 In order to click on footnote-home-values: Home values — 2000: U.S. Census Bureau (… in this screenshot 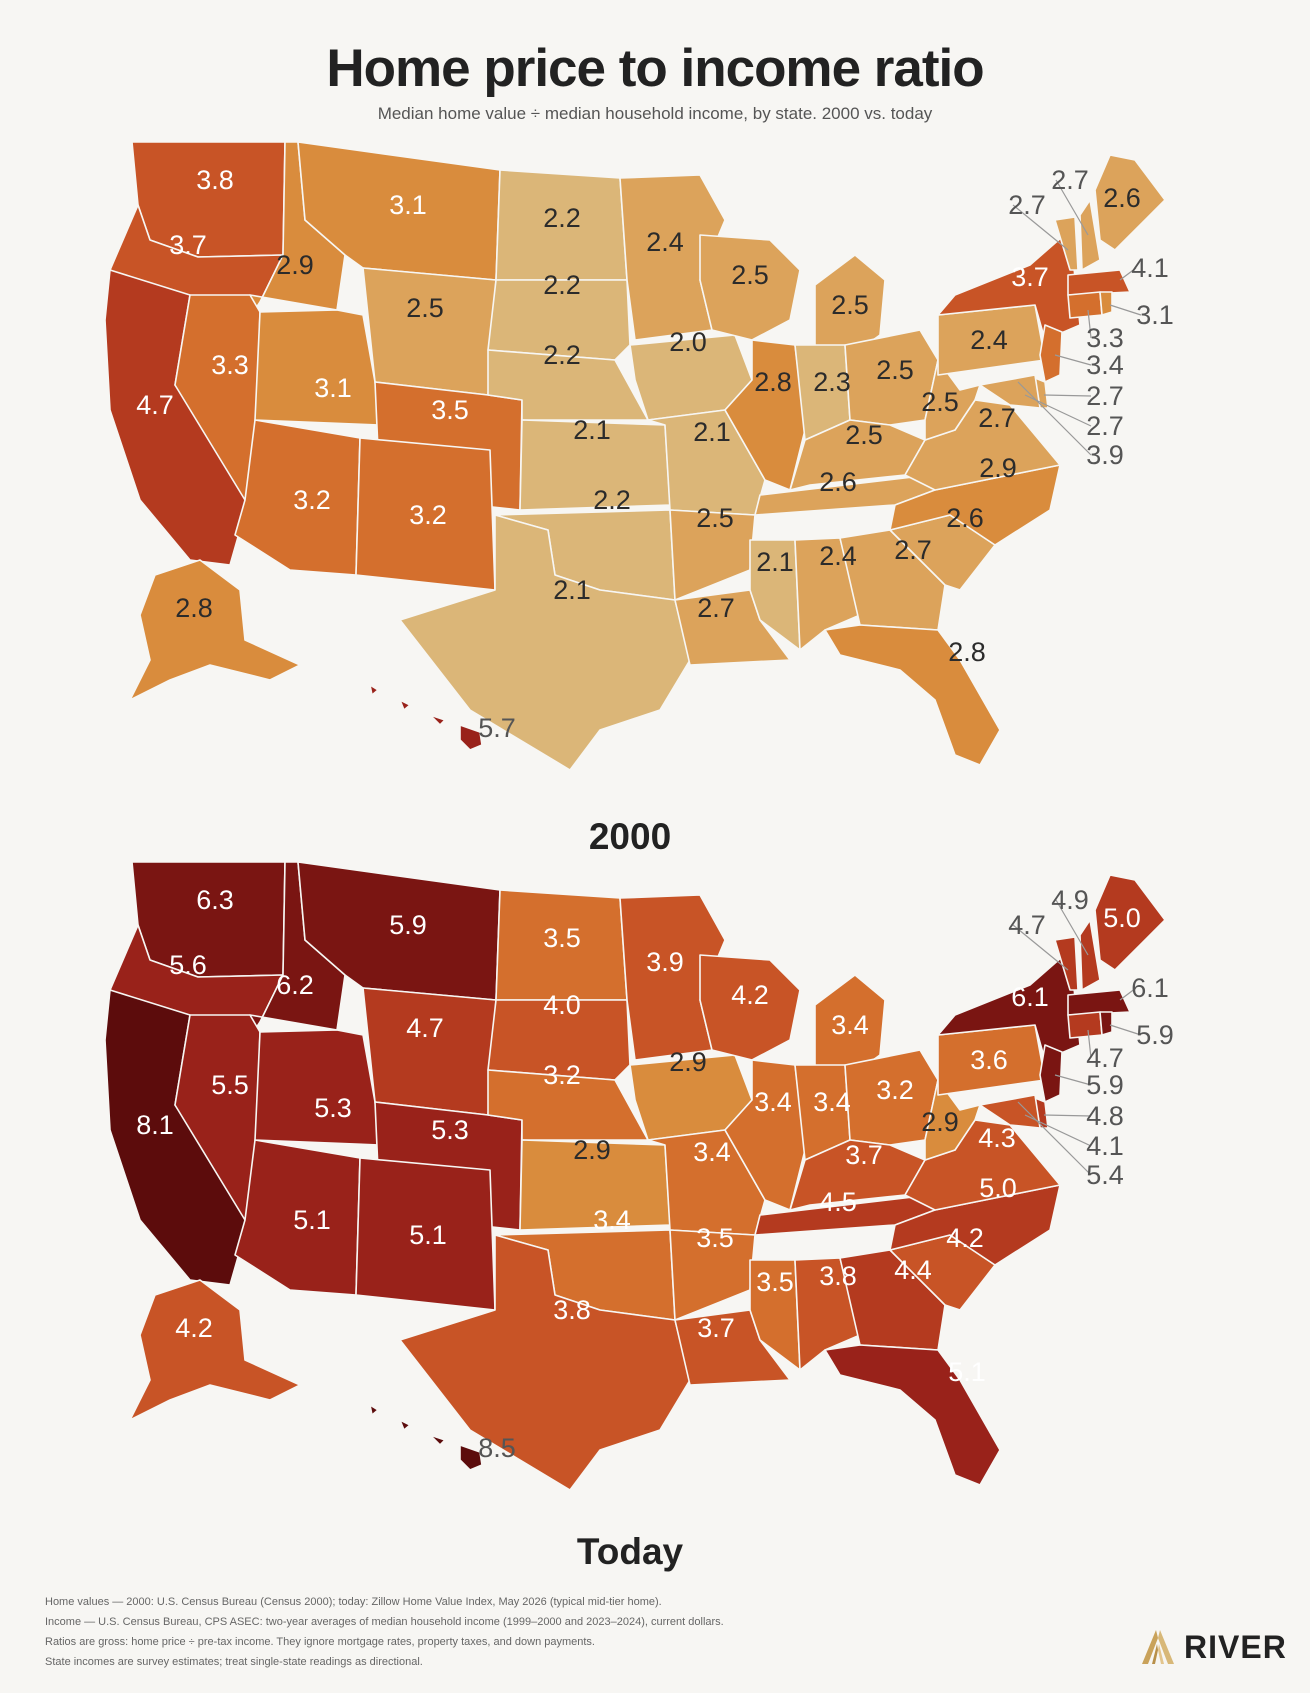, I will do `click(353, 1602)`.